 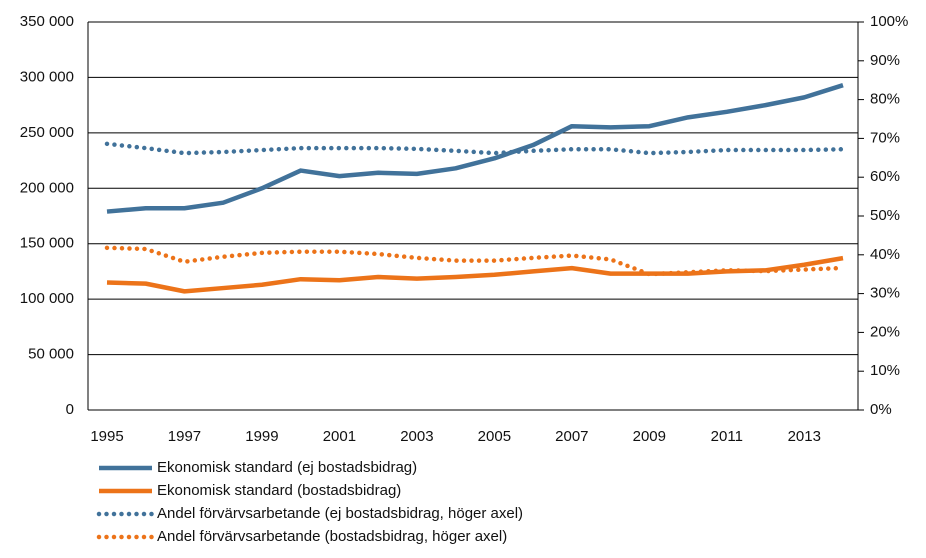 What do you see at coordinates (47, 132) in the screenshot?
I see `y-tick-label: 250 000` at bounding box center [47, 132].